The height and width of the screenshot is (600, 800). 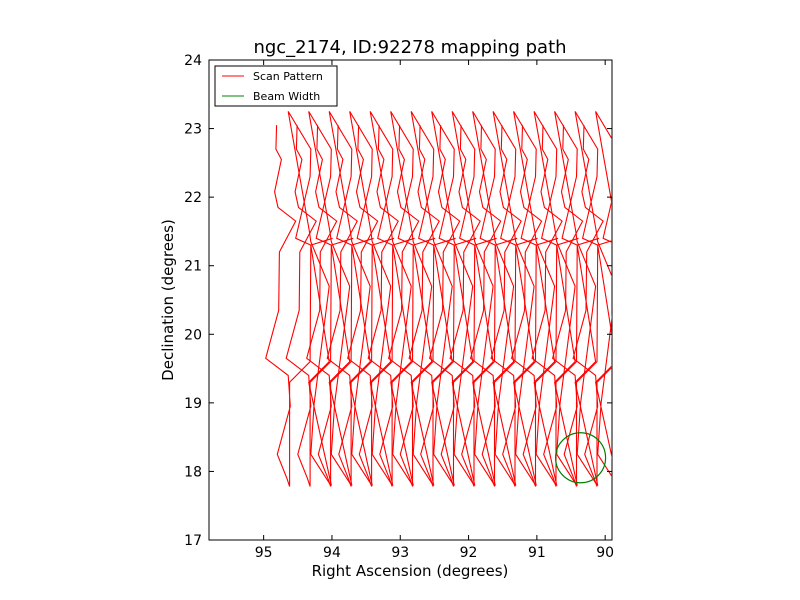 What do you see at coordinates (193, 267) in the screenshot?
I see `y-tick-label: 21` at bounding box center [193, 267].